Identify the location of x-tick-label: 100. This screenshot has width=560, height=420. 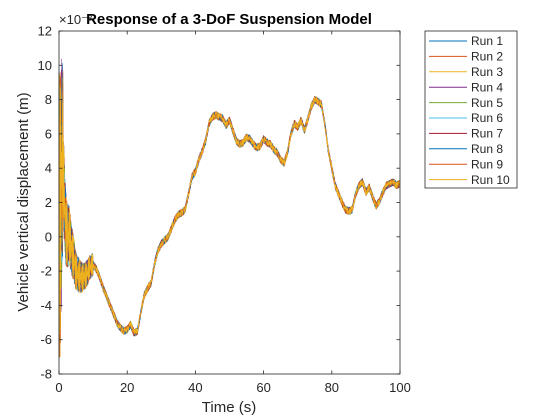
(400, 387).